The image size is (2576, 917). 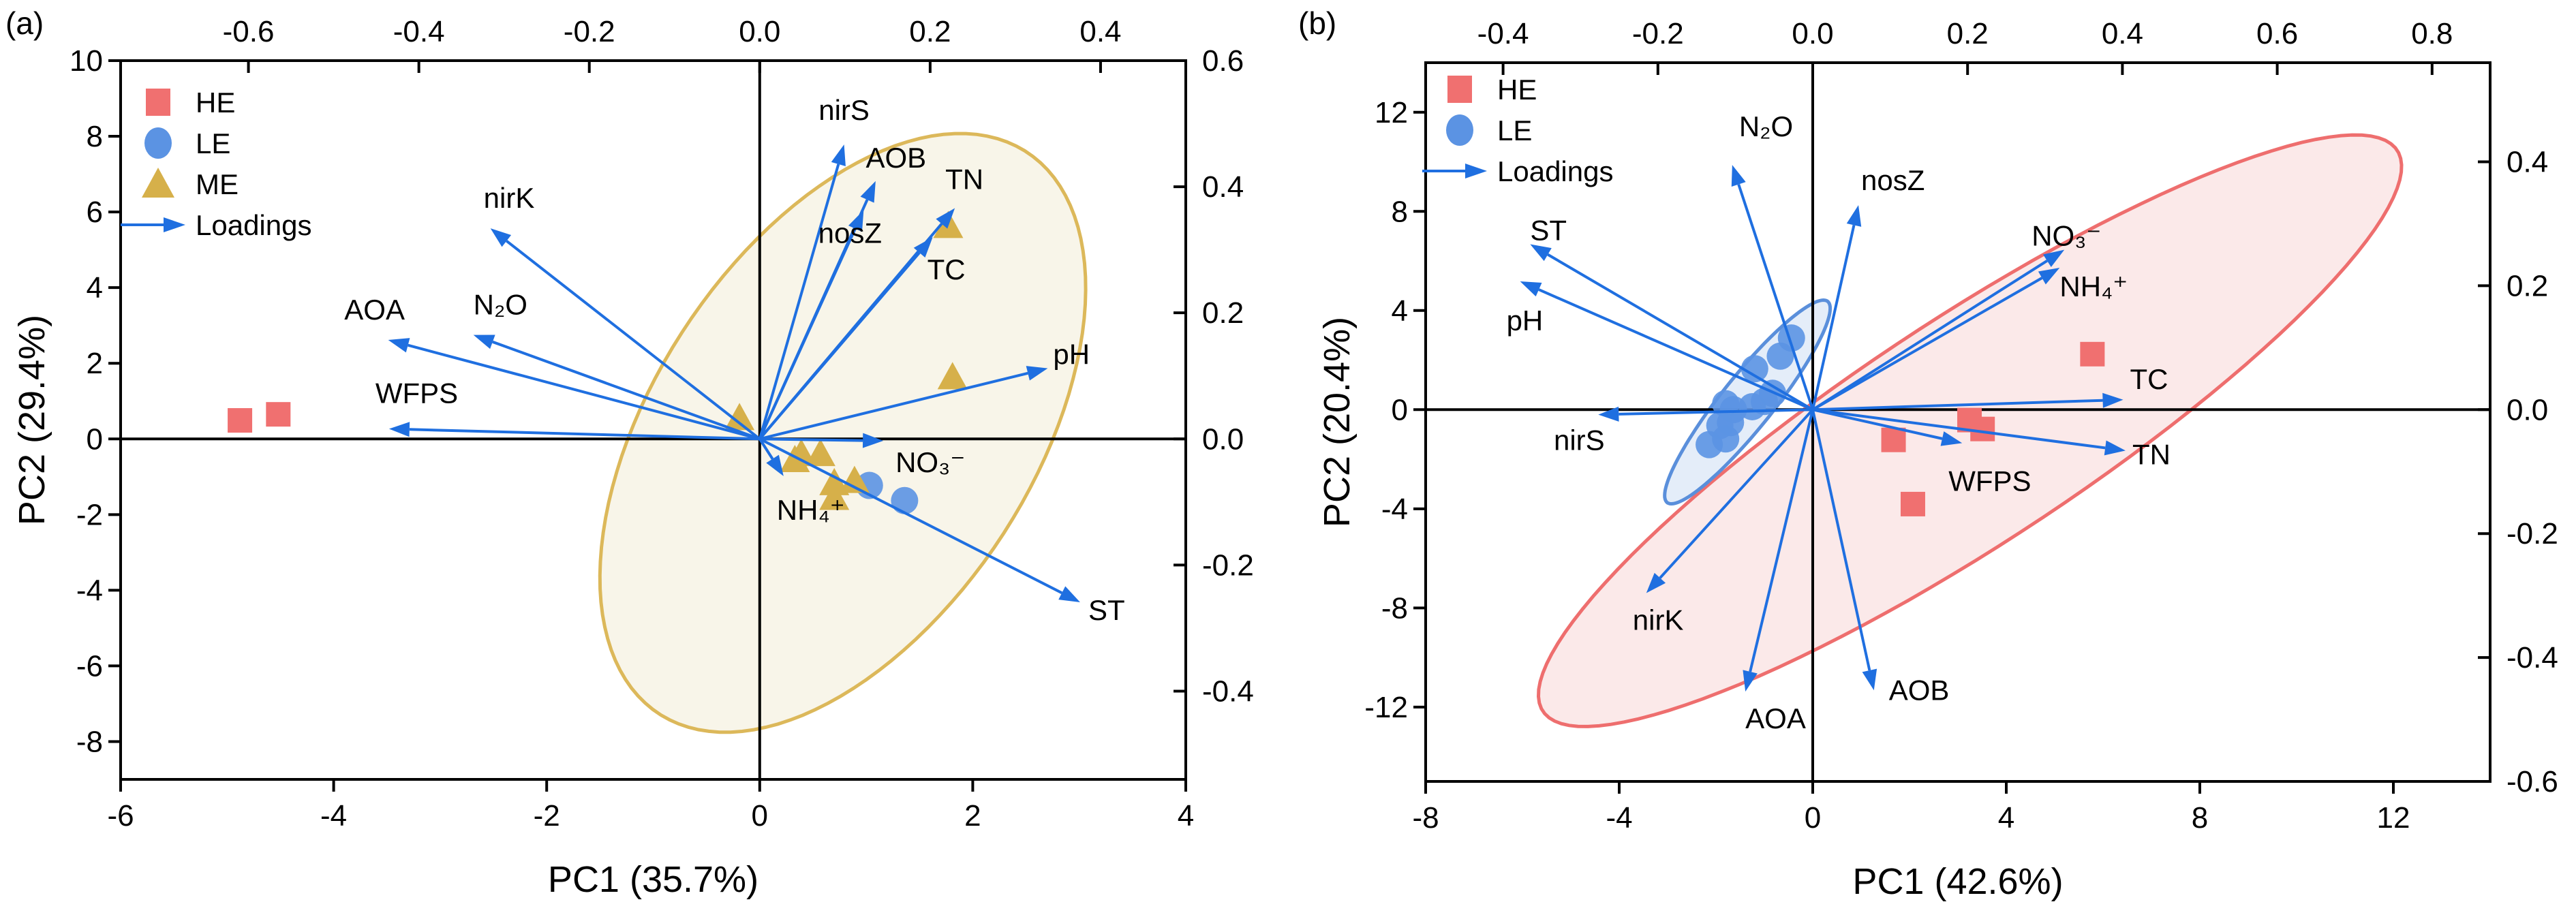 What do you see at coordinates (95, 213) in the screenshot?
I see `y-tick-label: 6` at bounding box center [95, 213].